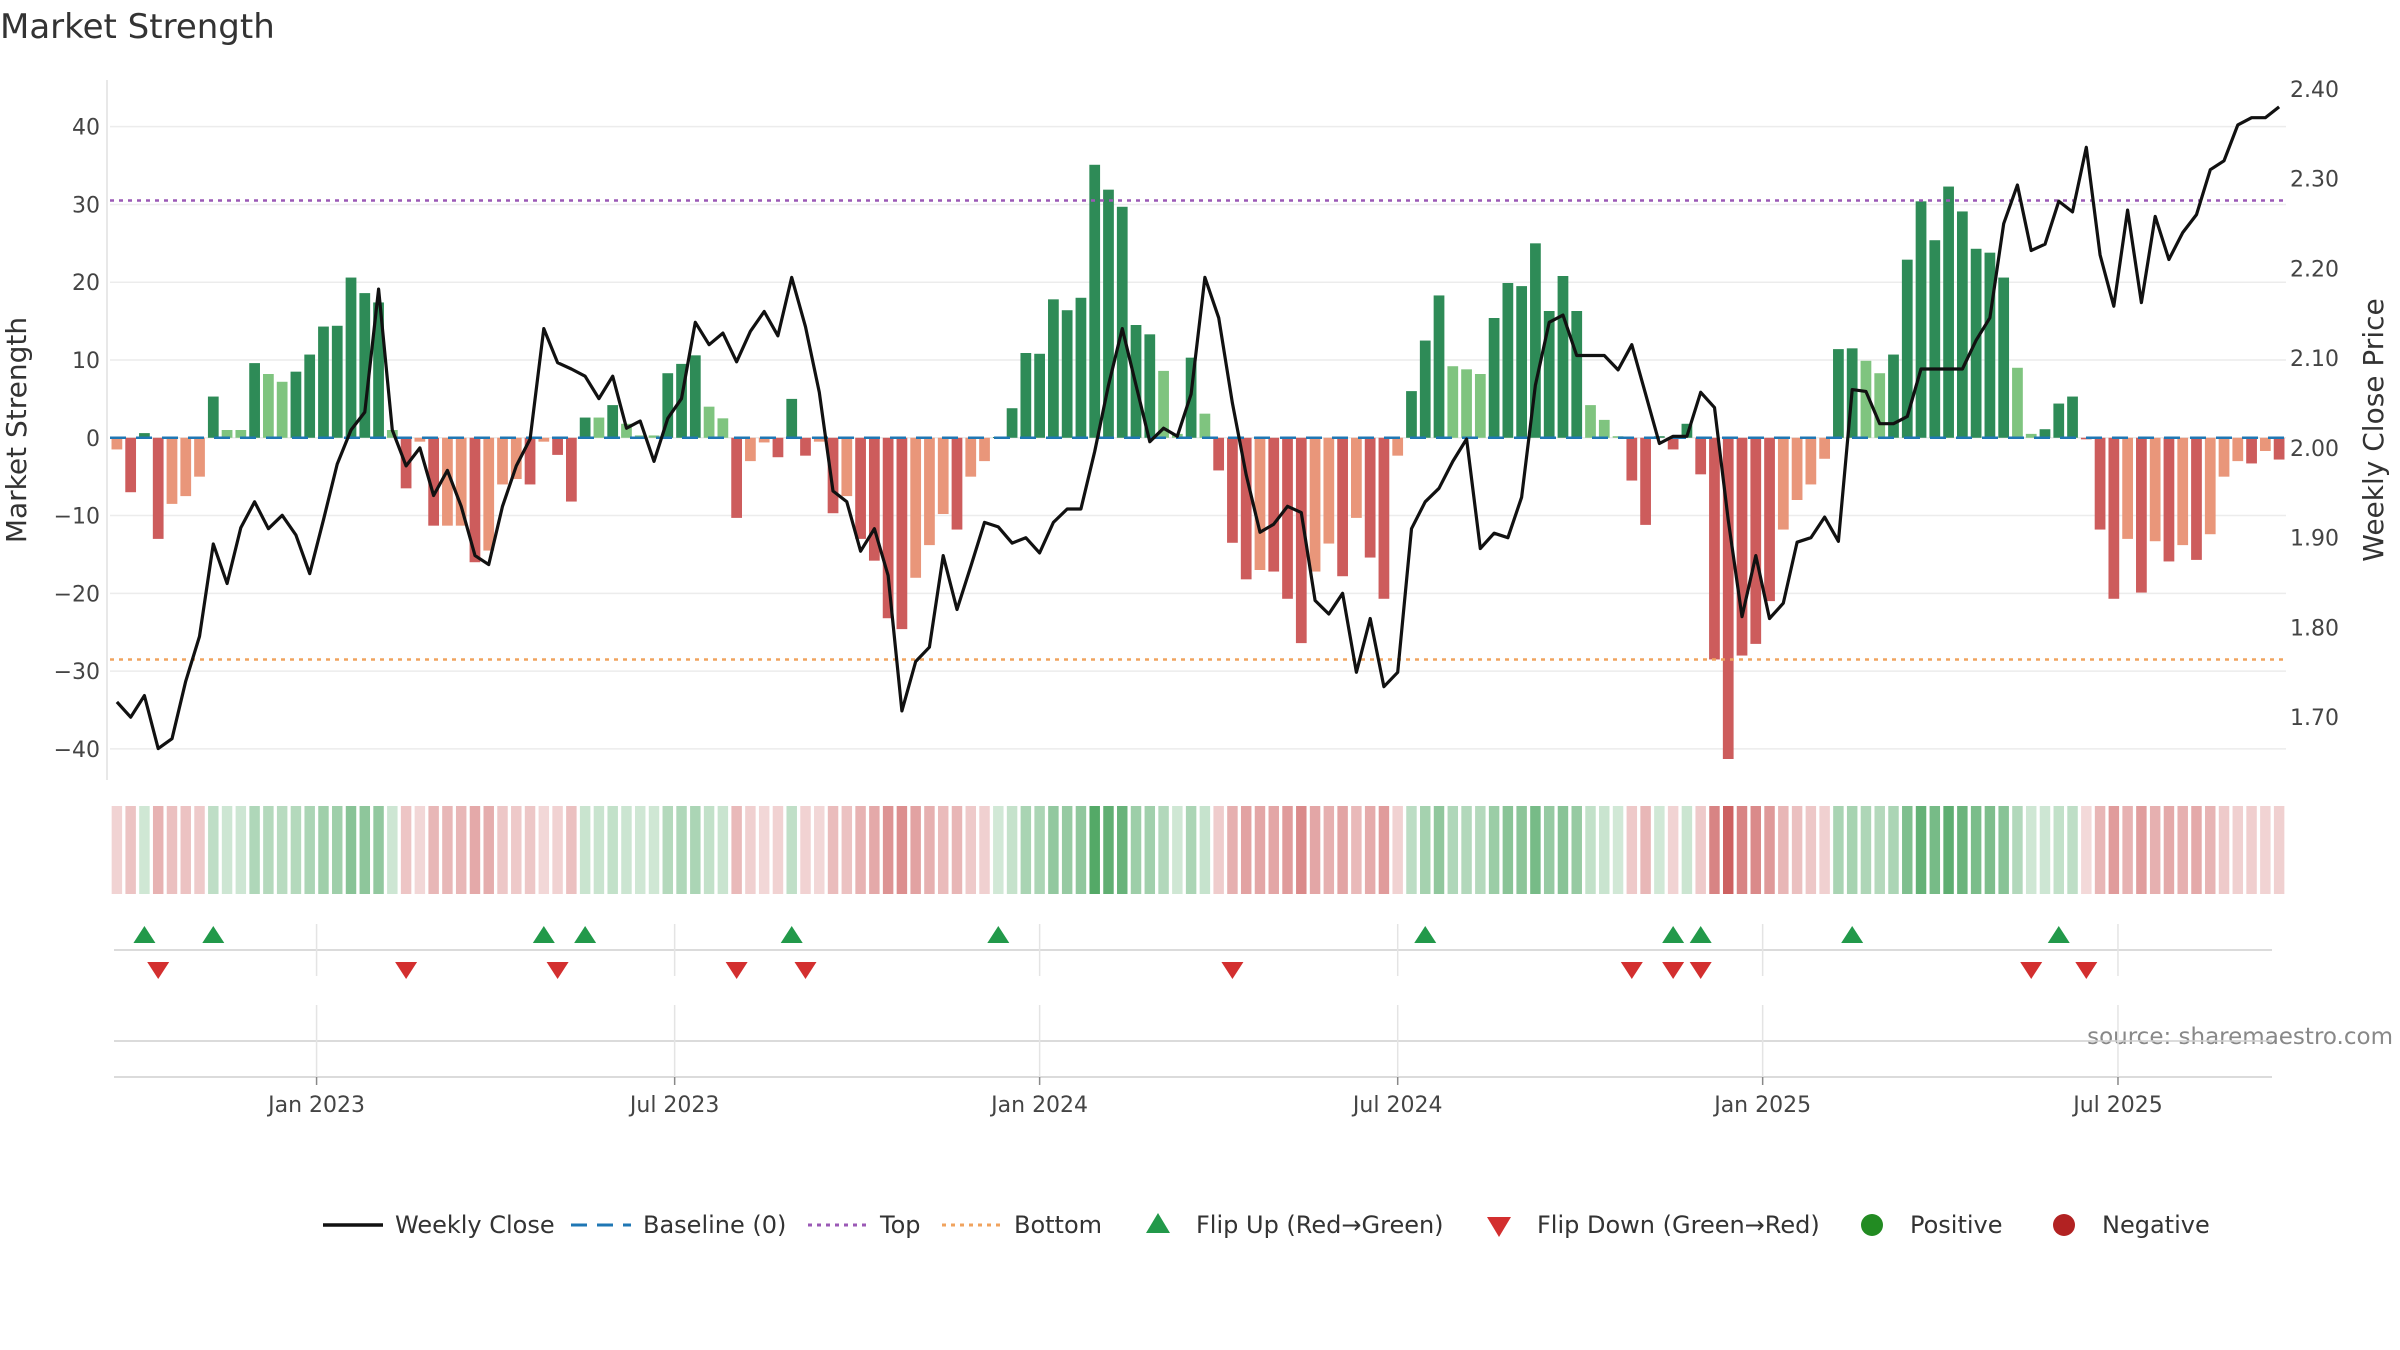 This screenshot has height=1350, width=2400. I want to click on legend-label: Negative, so click(2156, 1225).